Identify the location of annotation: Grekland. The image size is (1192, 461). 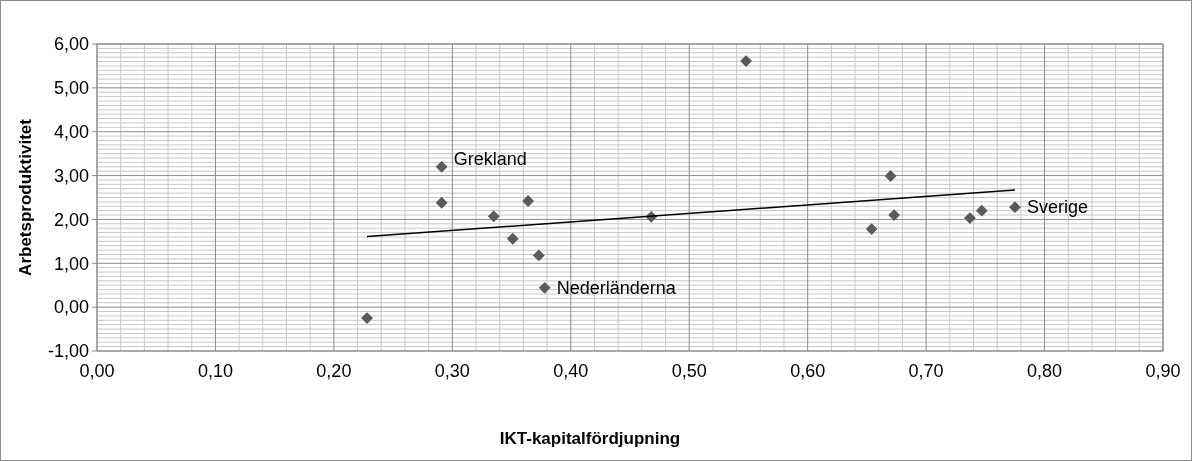
(490, 159).